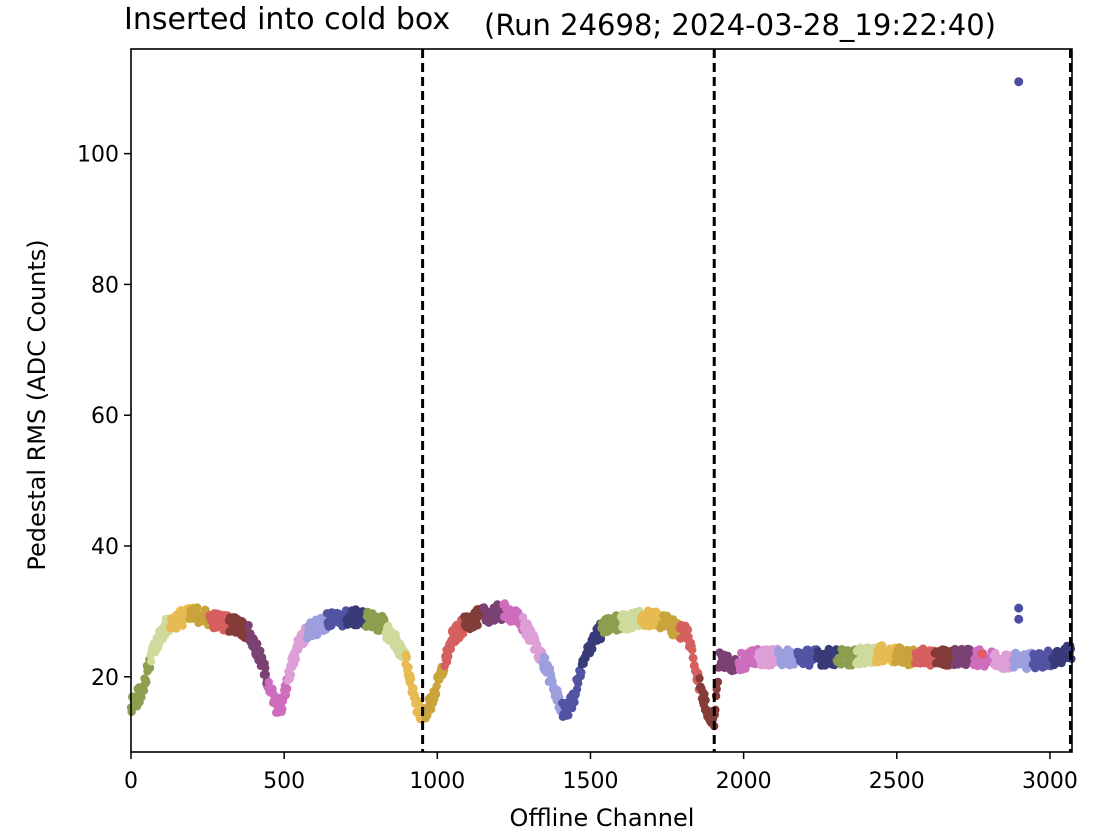 The height and width of the screenshot is (832, 1106). I want to click on y-tick-label: 60, so click(105, 416).